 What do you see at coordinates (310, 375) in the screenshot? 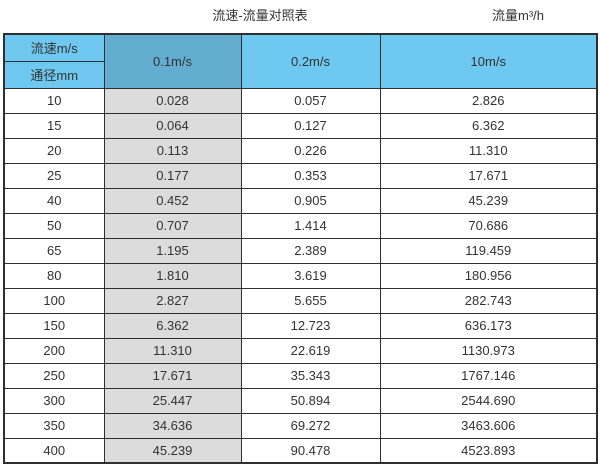
I see `flow-value-cell: 35.343` at bounding box center [310, 375].